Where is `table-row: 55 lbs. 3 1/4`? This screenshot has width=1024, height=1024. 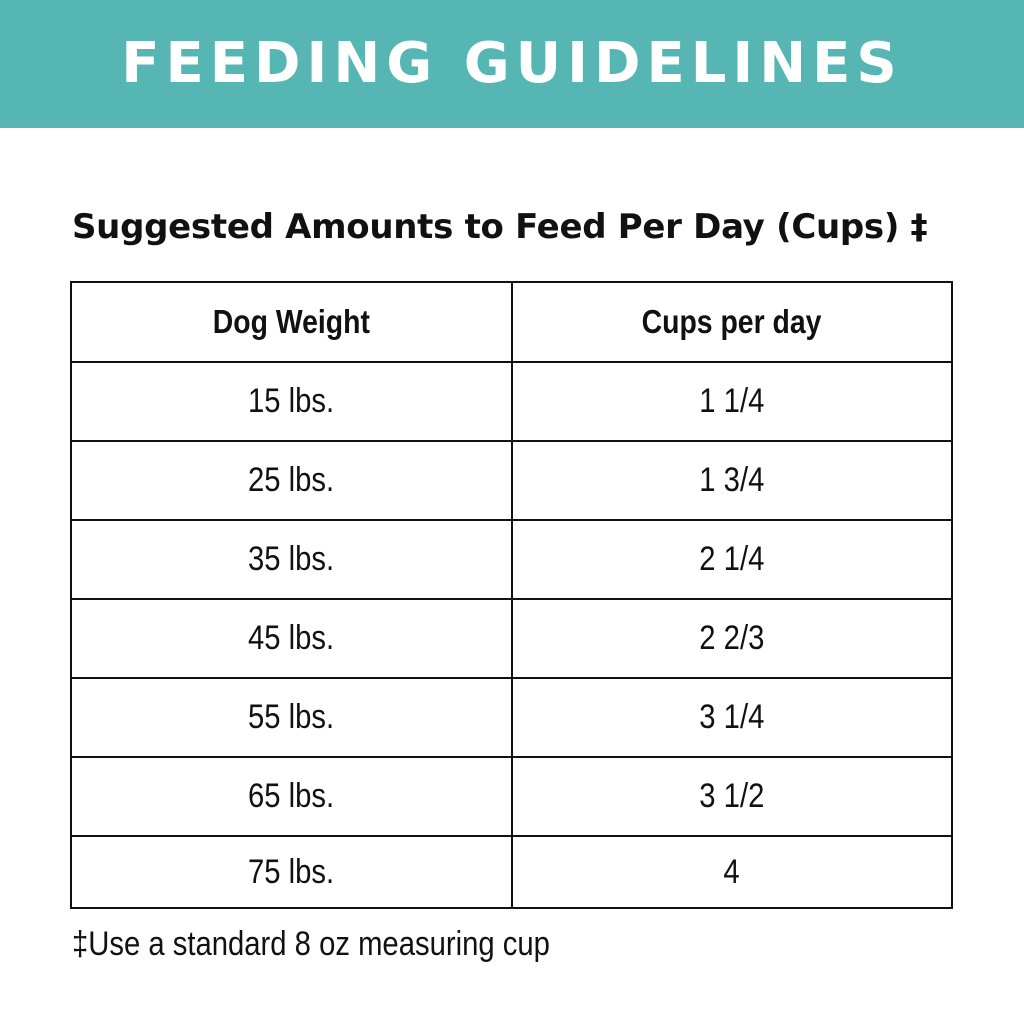 table-row: 55 lbs. 3 1/4 is located at coordinates (511, 717).